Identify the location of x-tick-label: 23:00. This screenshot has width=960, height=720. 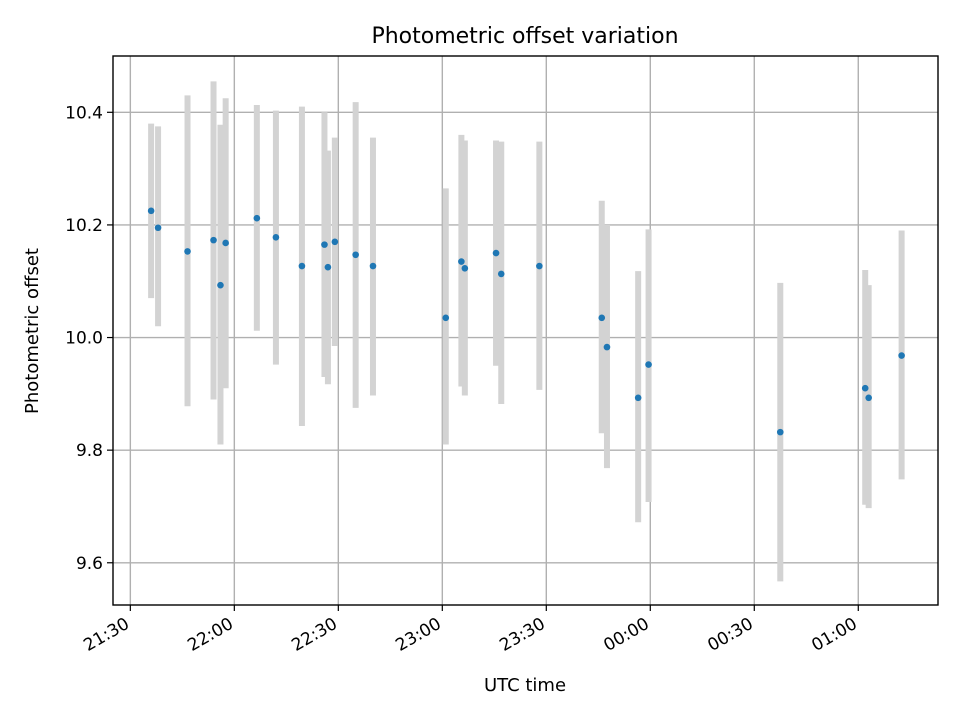
(418, 635).